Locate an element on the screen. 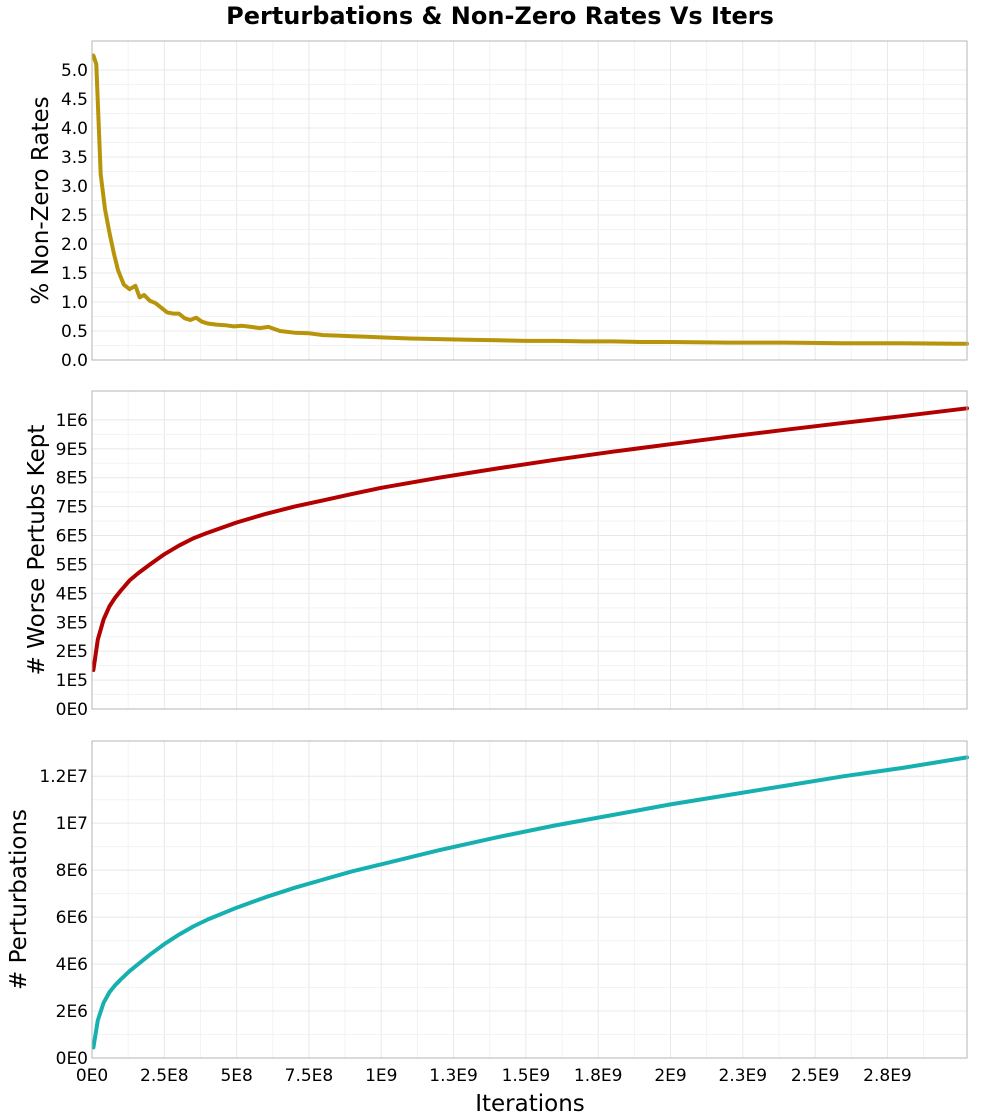 This screenshot has width=1000, height=1120. y-tick-label: 8E6 is located at coordinates (72, 871).